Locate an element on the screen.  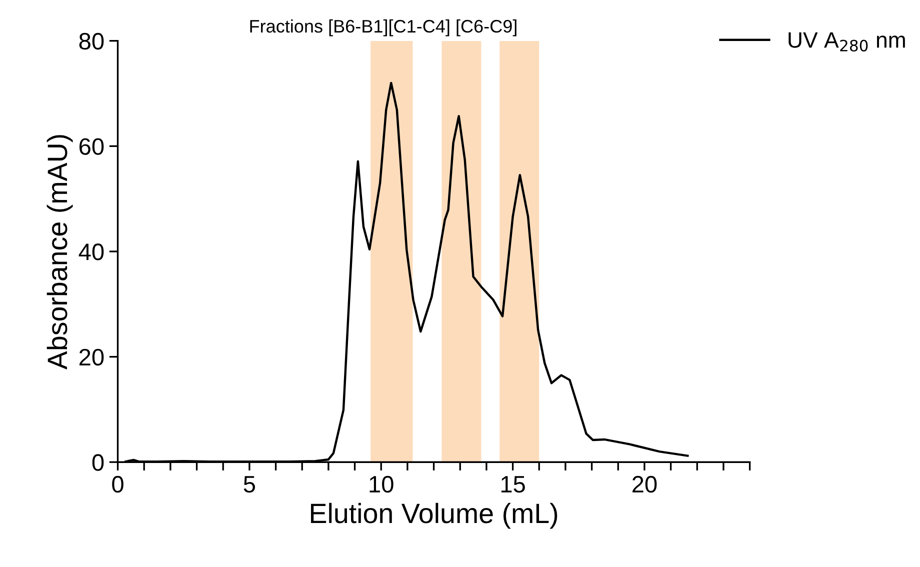
y-tick-label: 40 is located at coordinates (91, 252).